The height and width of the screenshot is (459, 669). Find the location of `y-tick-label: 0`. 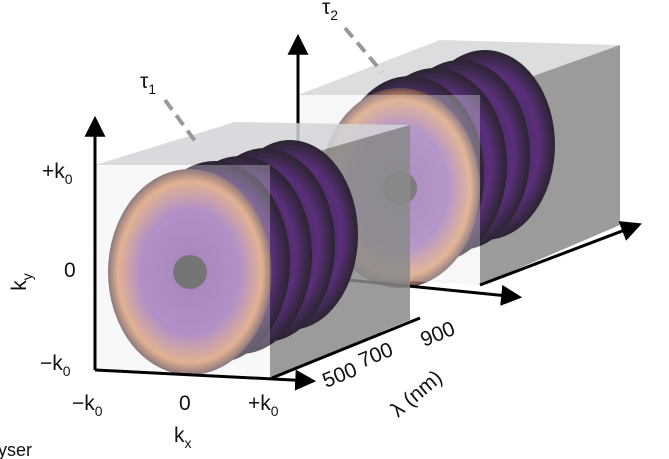

y-tick-label: 0 is located at coordinates (70, 270).